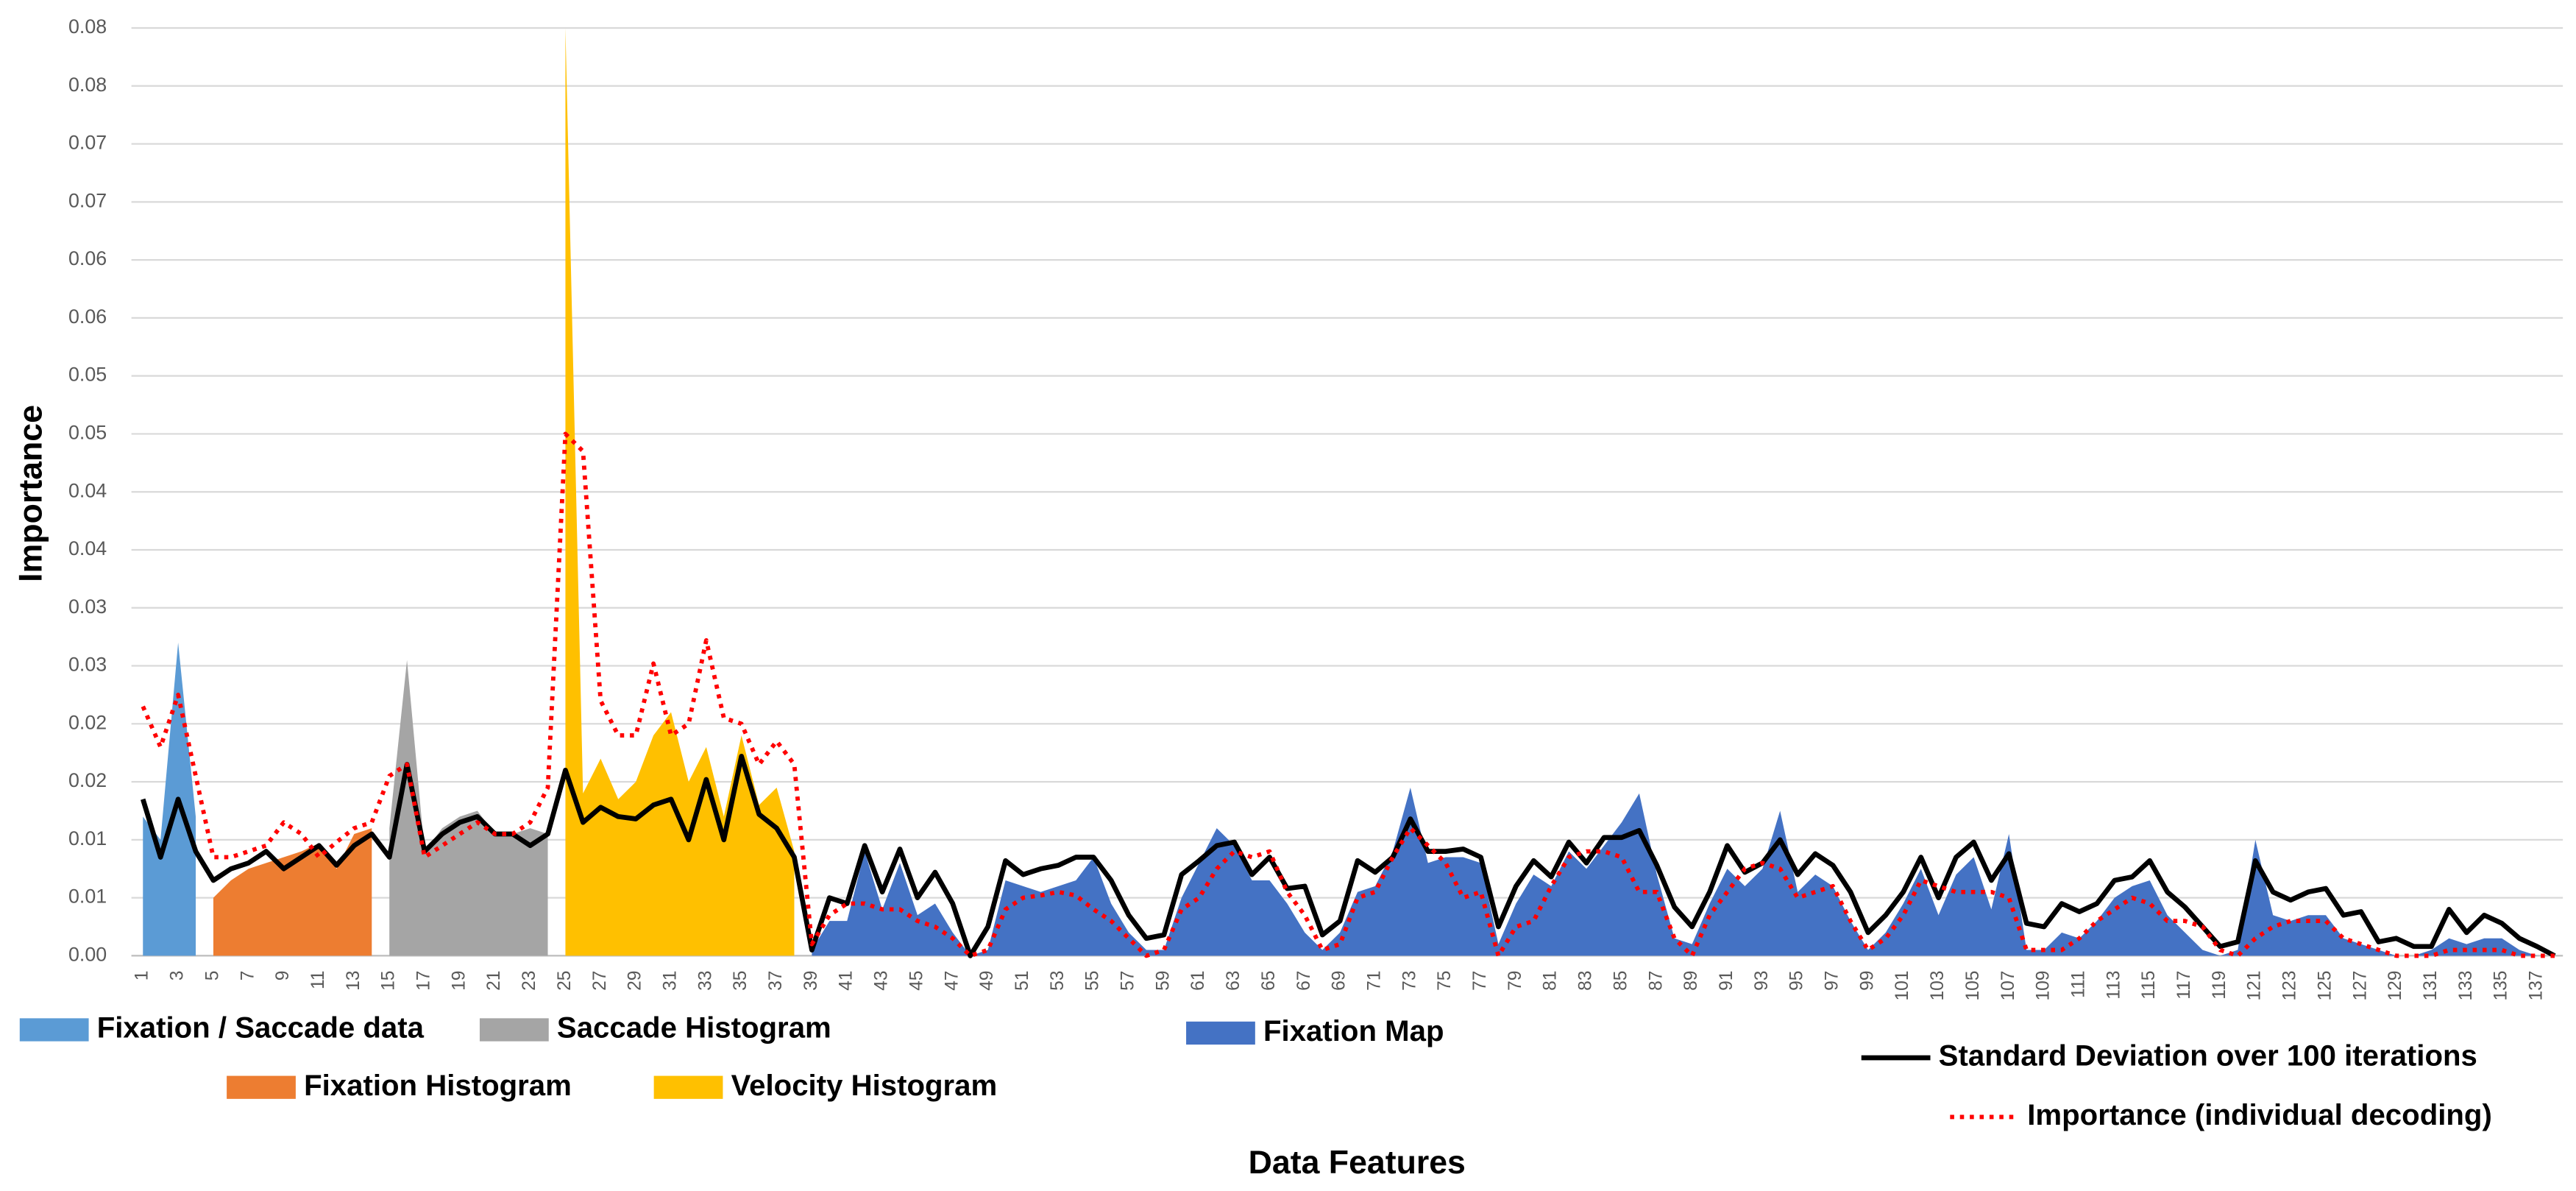 This screenshot has height=1191, width=2576. What do you see at coordinates (2259, 1114) in the screenshot?
I see `legend-label: Importance (individual decoding)` at bounding box center [2259, 1114].